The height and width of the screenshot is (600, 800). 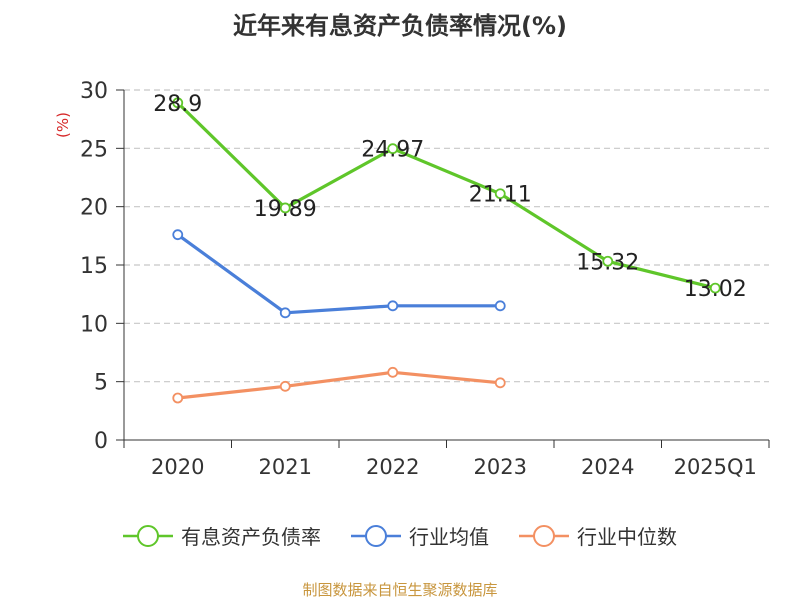 I want to click on x-tick-label: 2020, so click(x=177, y=467).